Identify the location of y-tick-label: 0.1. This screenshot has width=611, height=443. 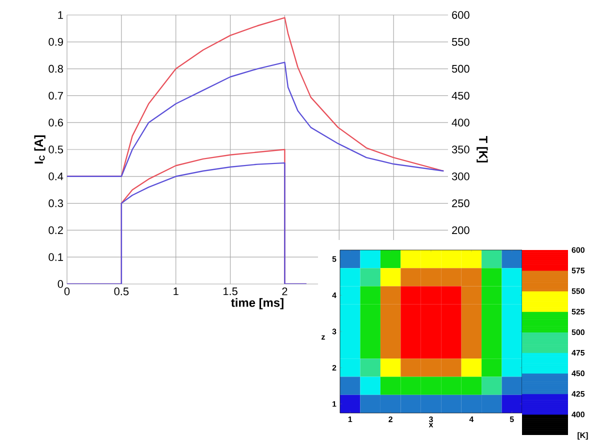
(55, 257).